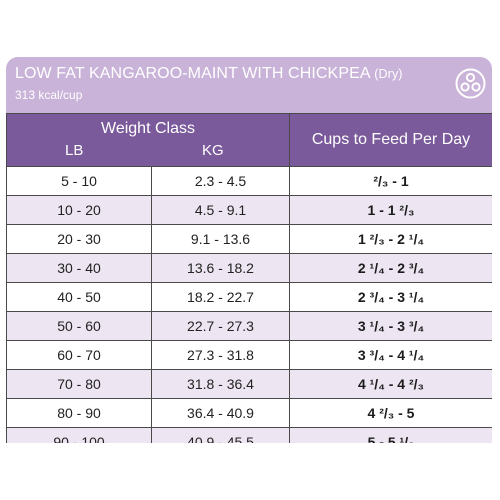  What do you see at coordinates (192, 73) in the screenshot?
I see `product-title-text: LOW FAT KANGAROO-MAINT WITH CHICKPEA` at bounding box center [192, 73].